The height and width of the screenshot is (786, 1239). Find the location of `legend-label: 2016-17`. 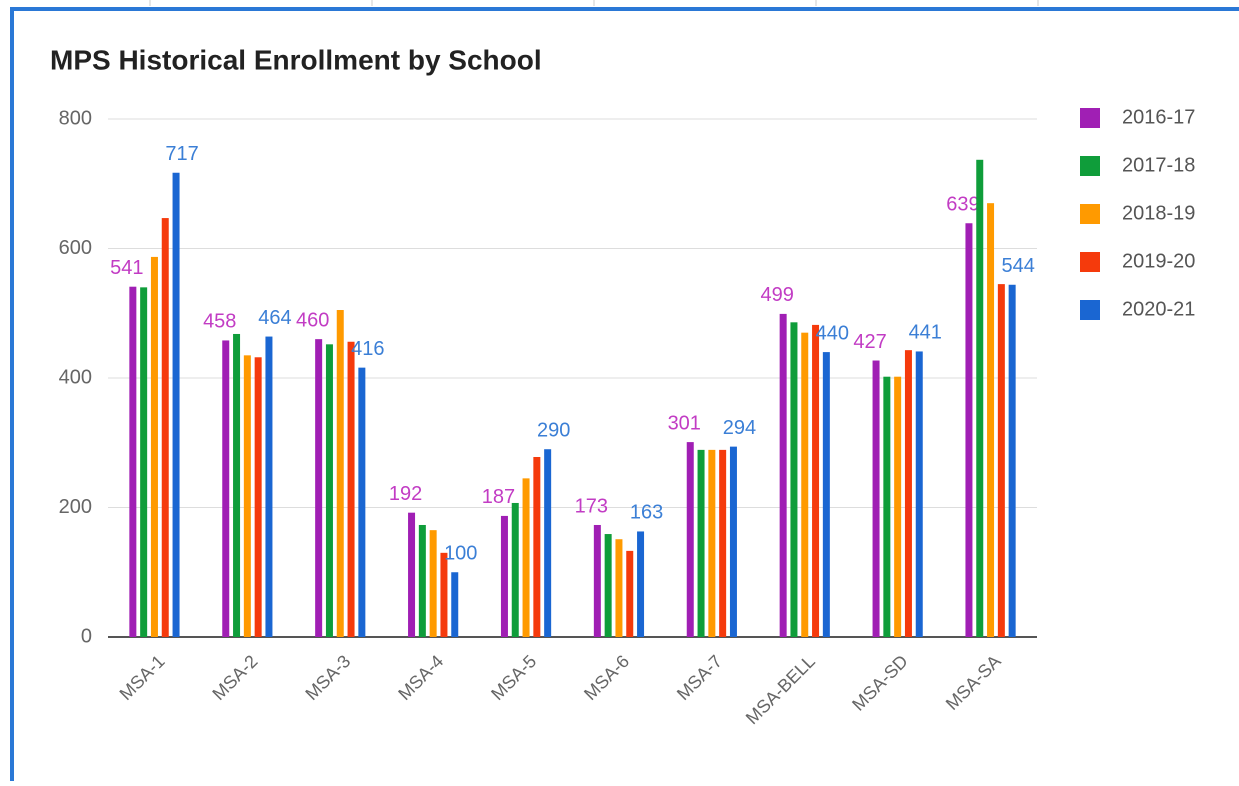

legend-label: 2016-17 is located at coordinates (1158, 117).